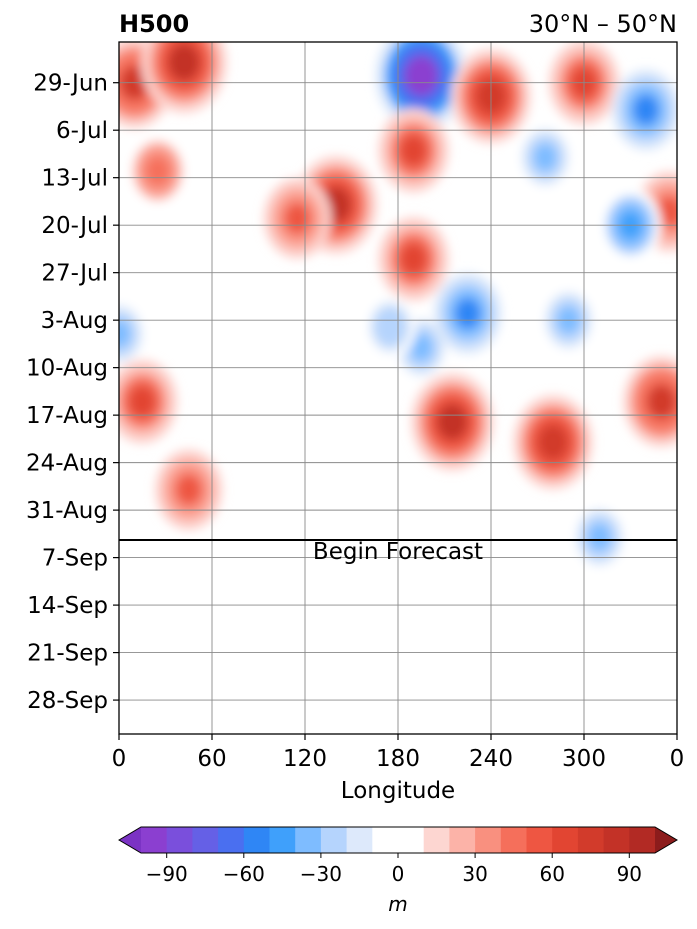  I want to click on x-axis-label: Longitude, so click(398, 791).